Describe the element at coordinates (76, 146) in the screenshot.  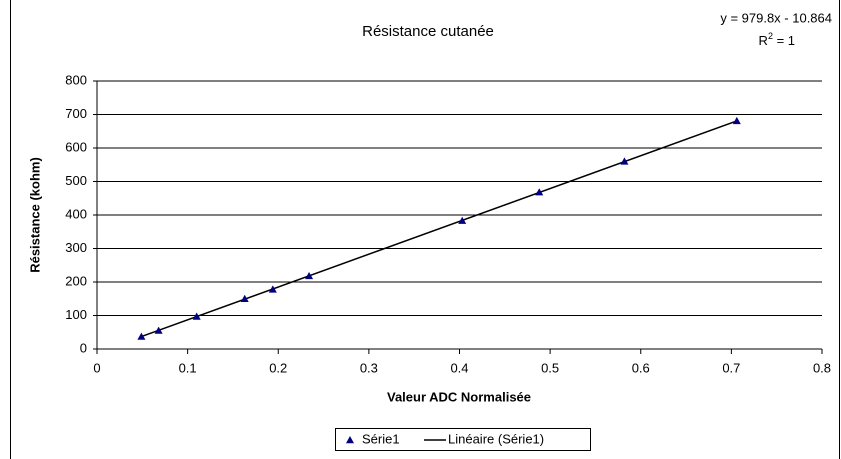
I see `y-tick-label: 600` at that location.